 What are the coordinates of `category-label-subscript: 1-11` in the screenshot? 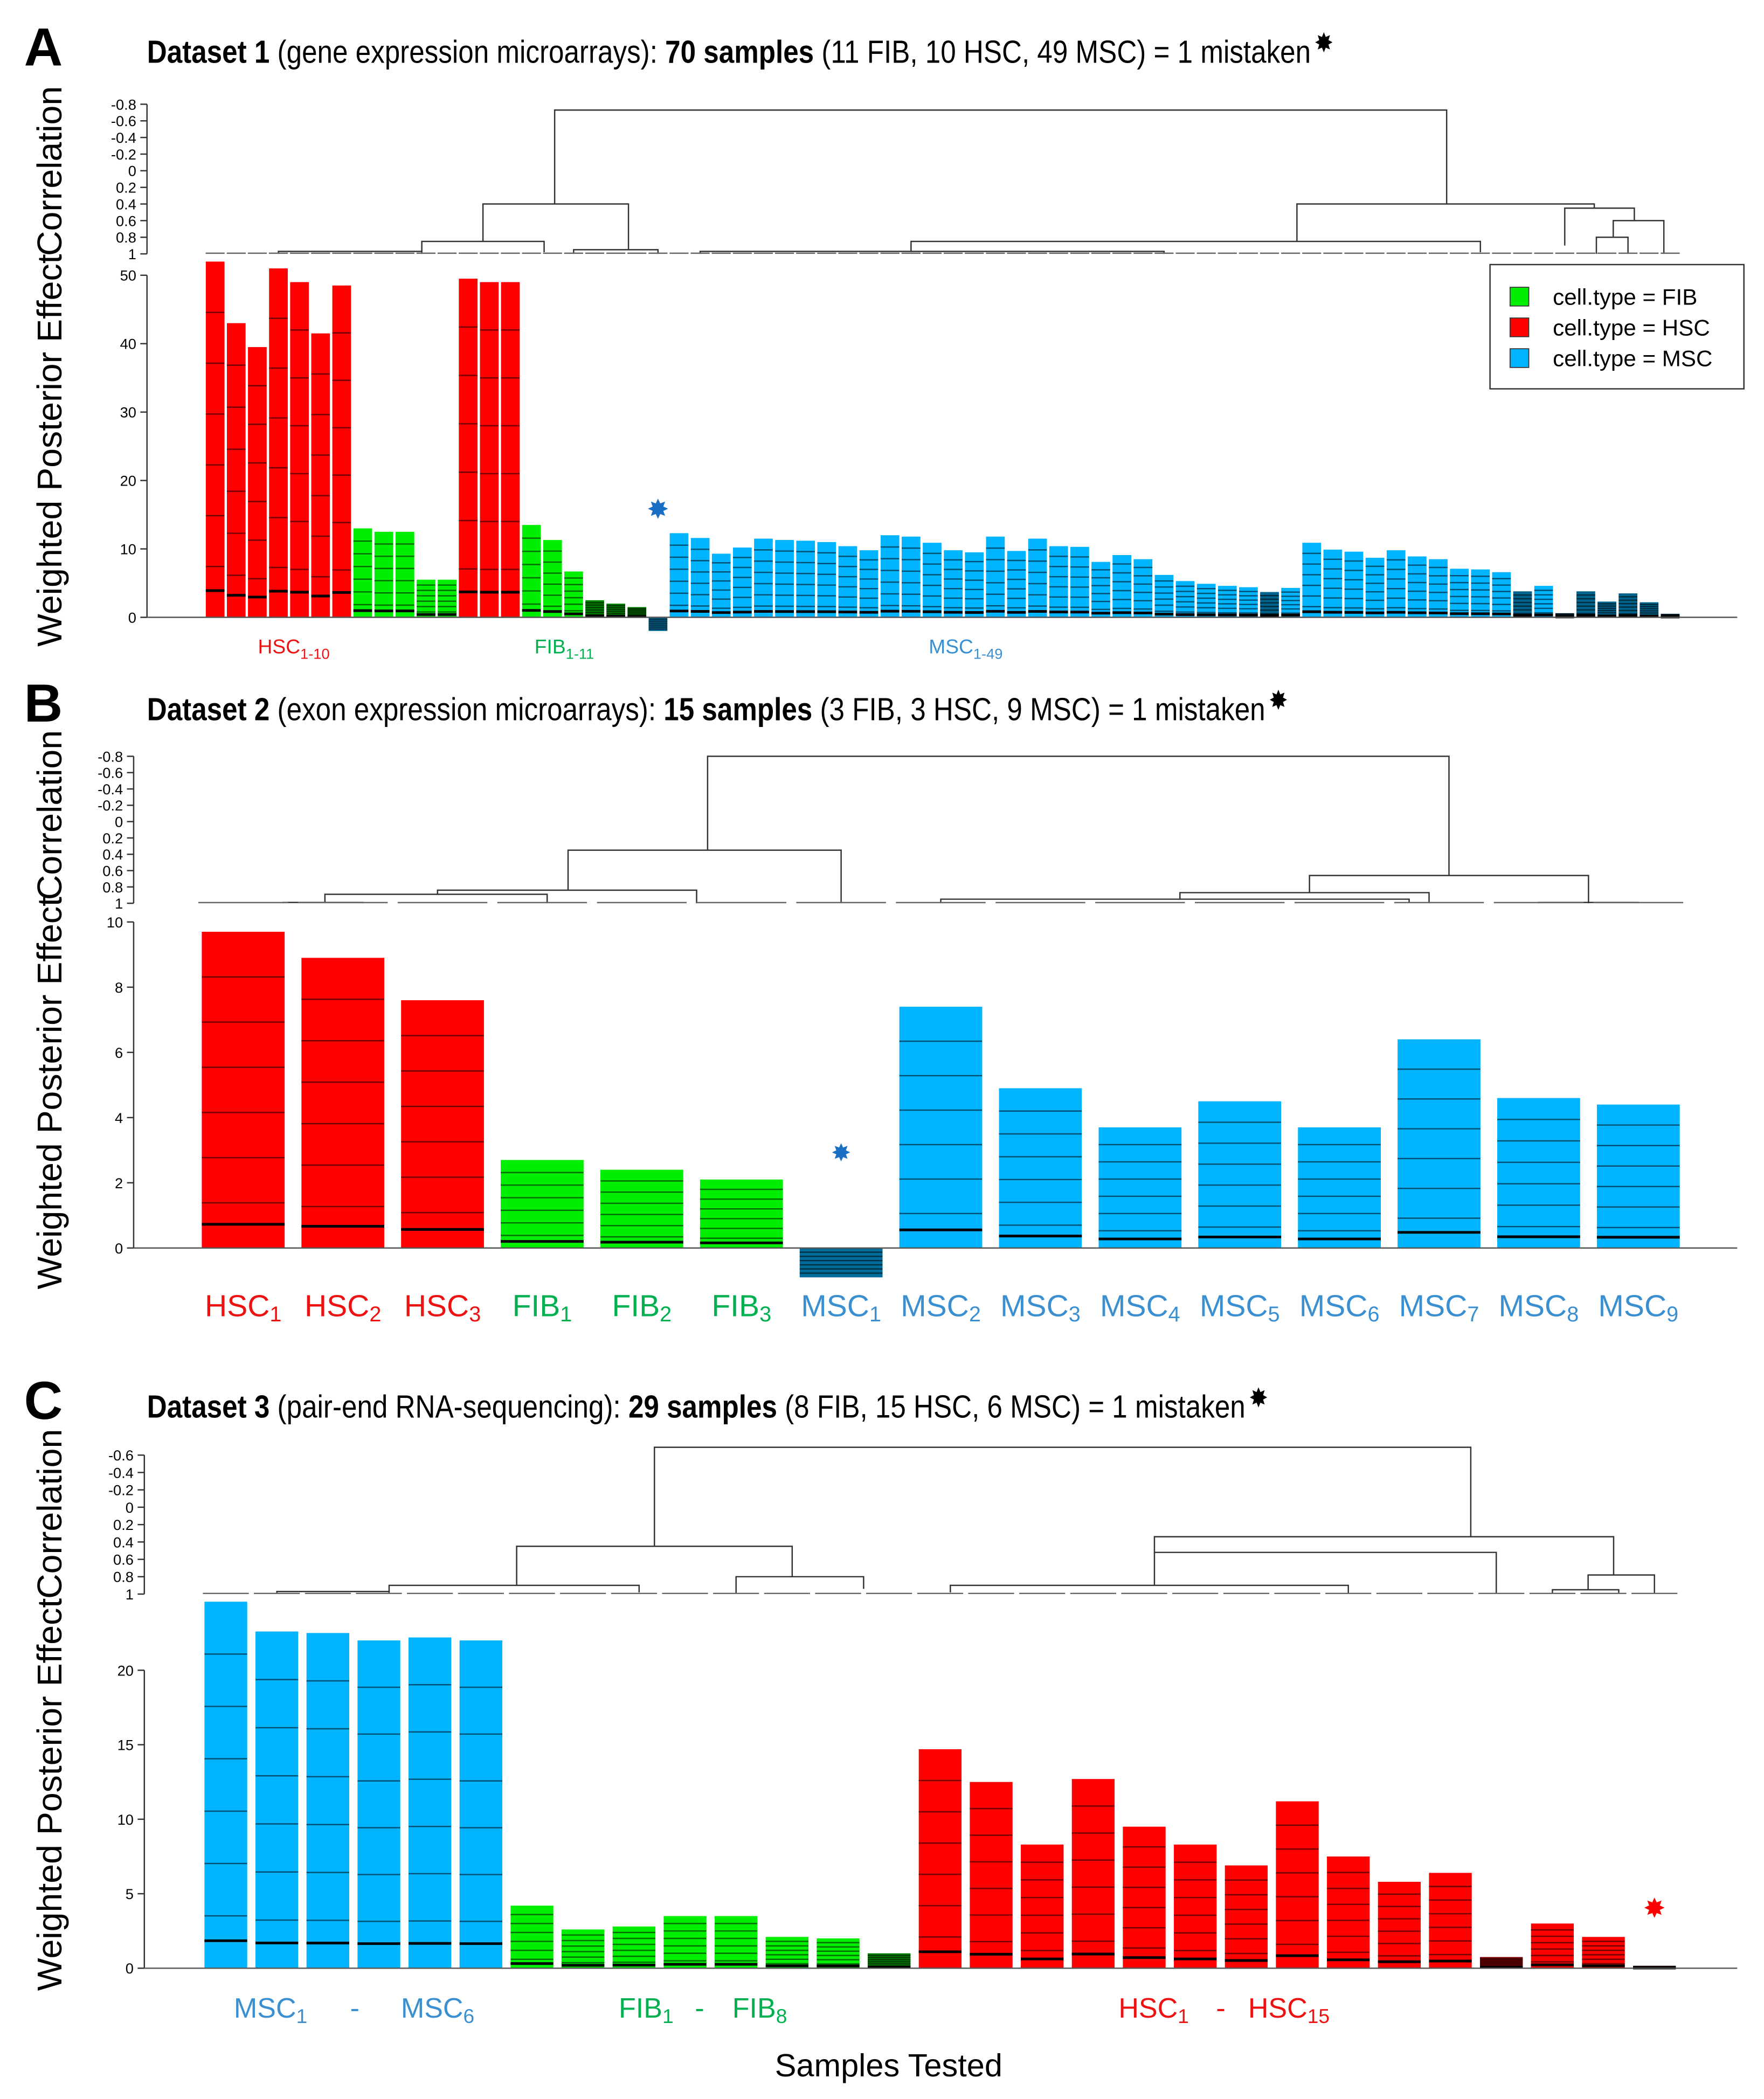 It's located at (580, 653).